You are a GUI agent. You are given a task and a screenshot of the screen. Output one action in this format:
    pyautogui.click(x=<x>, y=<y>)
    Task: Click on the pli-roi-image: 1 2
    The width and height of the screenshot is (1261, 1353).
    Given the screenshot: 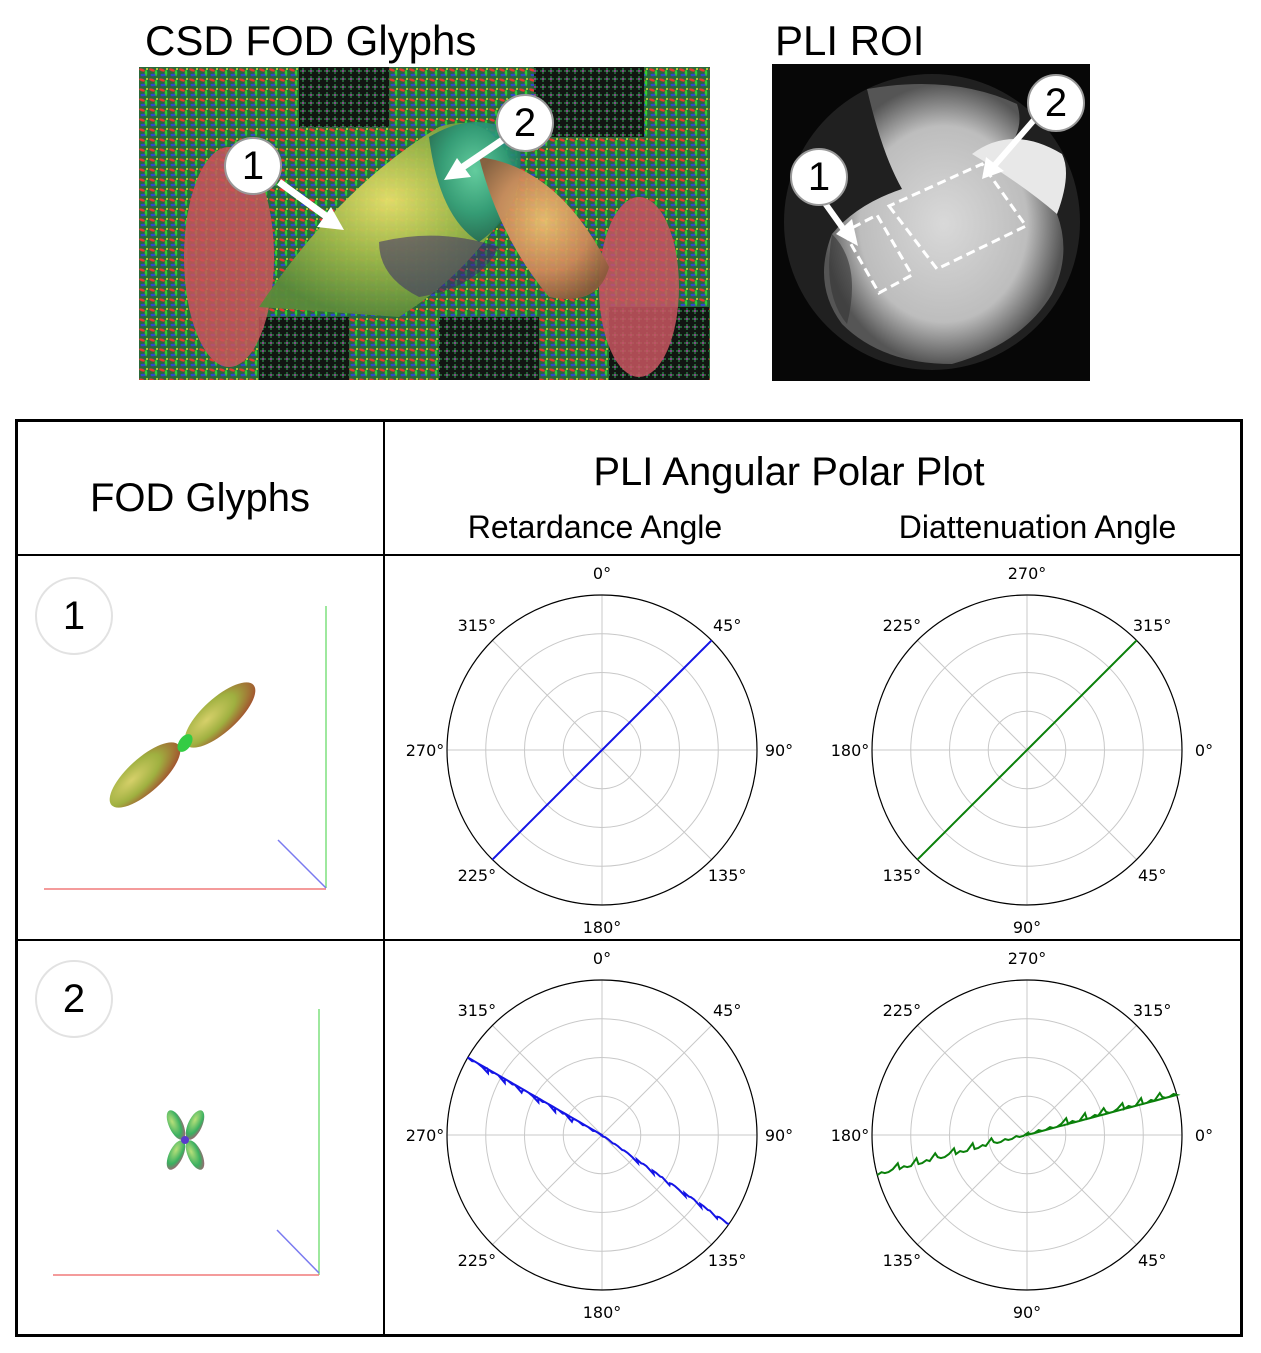 What is the action you would take?
    pyautogui.click(x=931, y=222)
    